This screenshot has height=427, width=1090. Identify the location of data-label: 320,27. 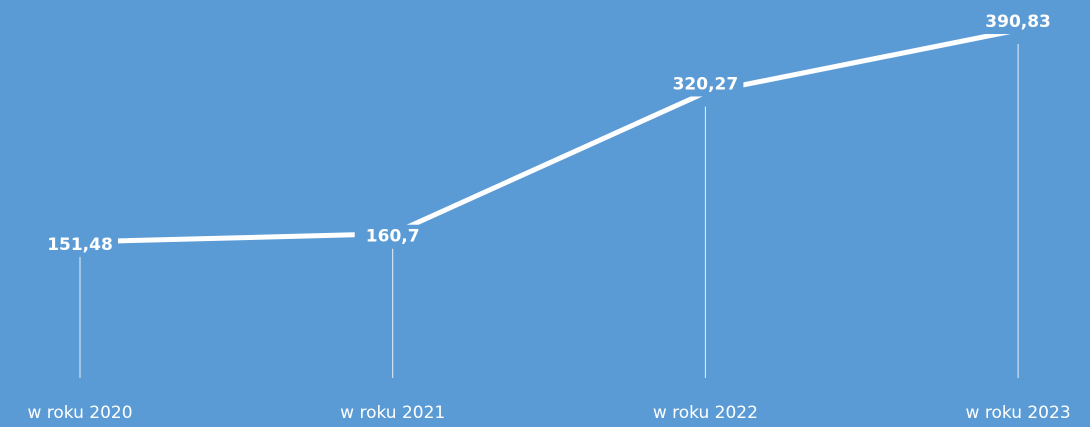
(706, 84).